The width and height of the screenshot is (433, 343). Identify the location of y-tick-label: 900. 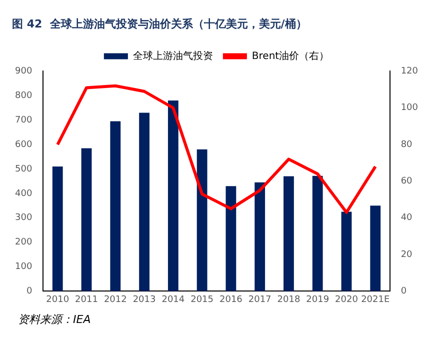
(23, 71).